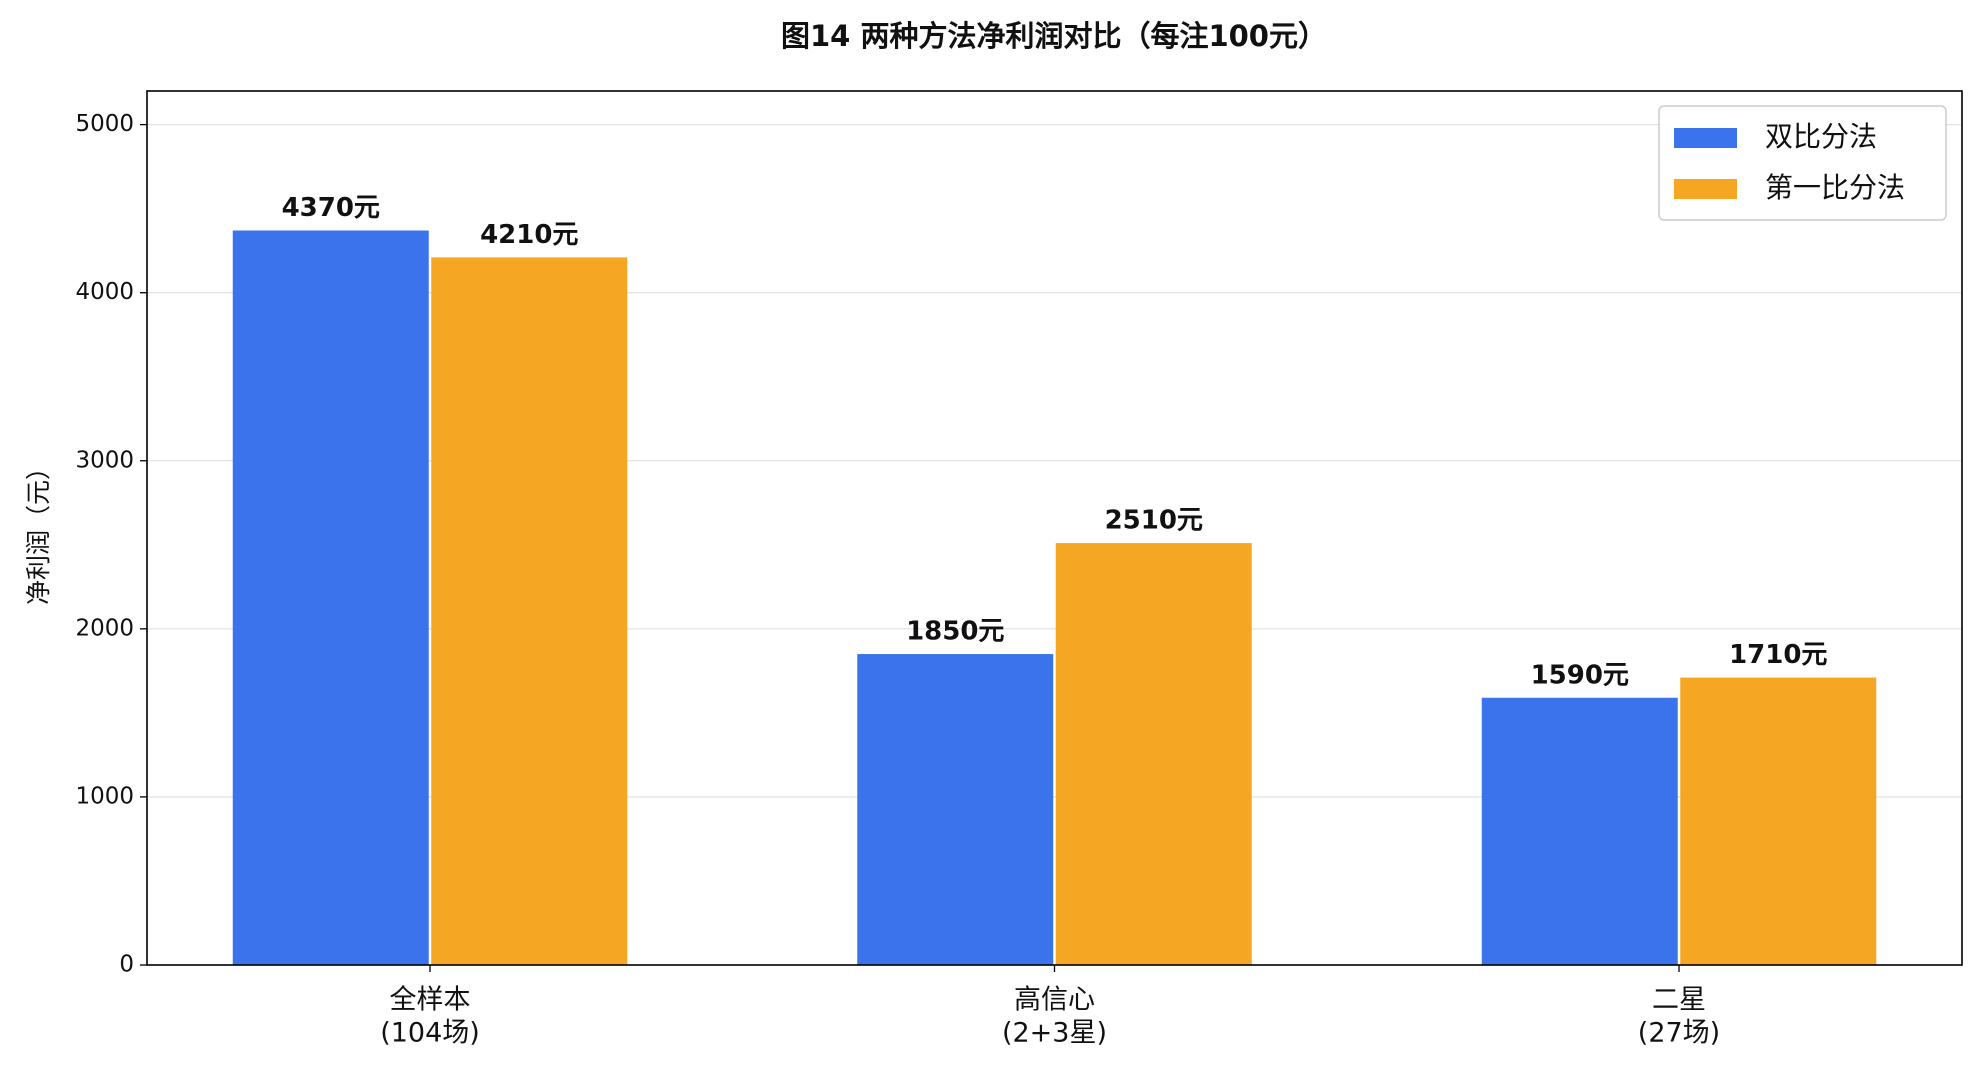 Image resolution: width=1980 pixels, height=1080 pixels. What do you see at coordinates (1054, 36) in the screenshot?
I see `chart-title: 图14 两种方法净利润对比（每注100元）` at bounding box center [1054, 36].